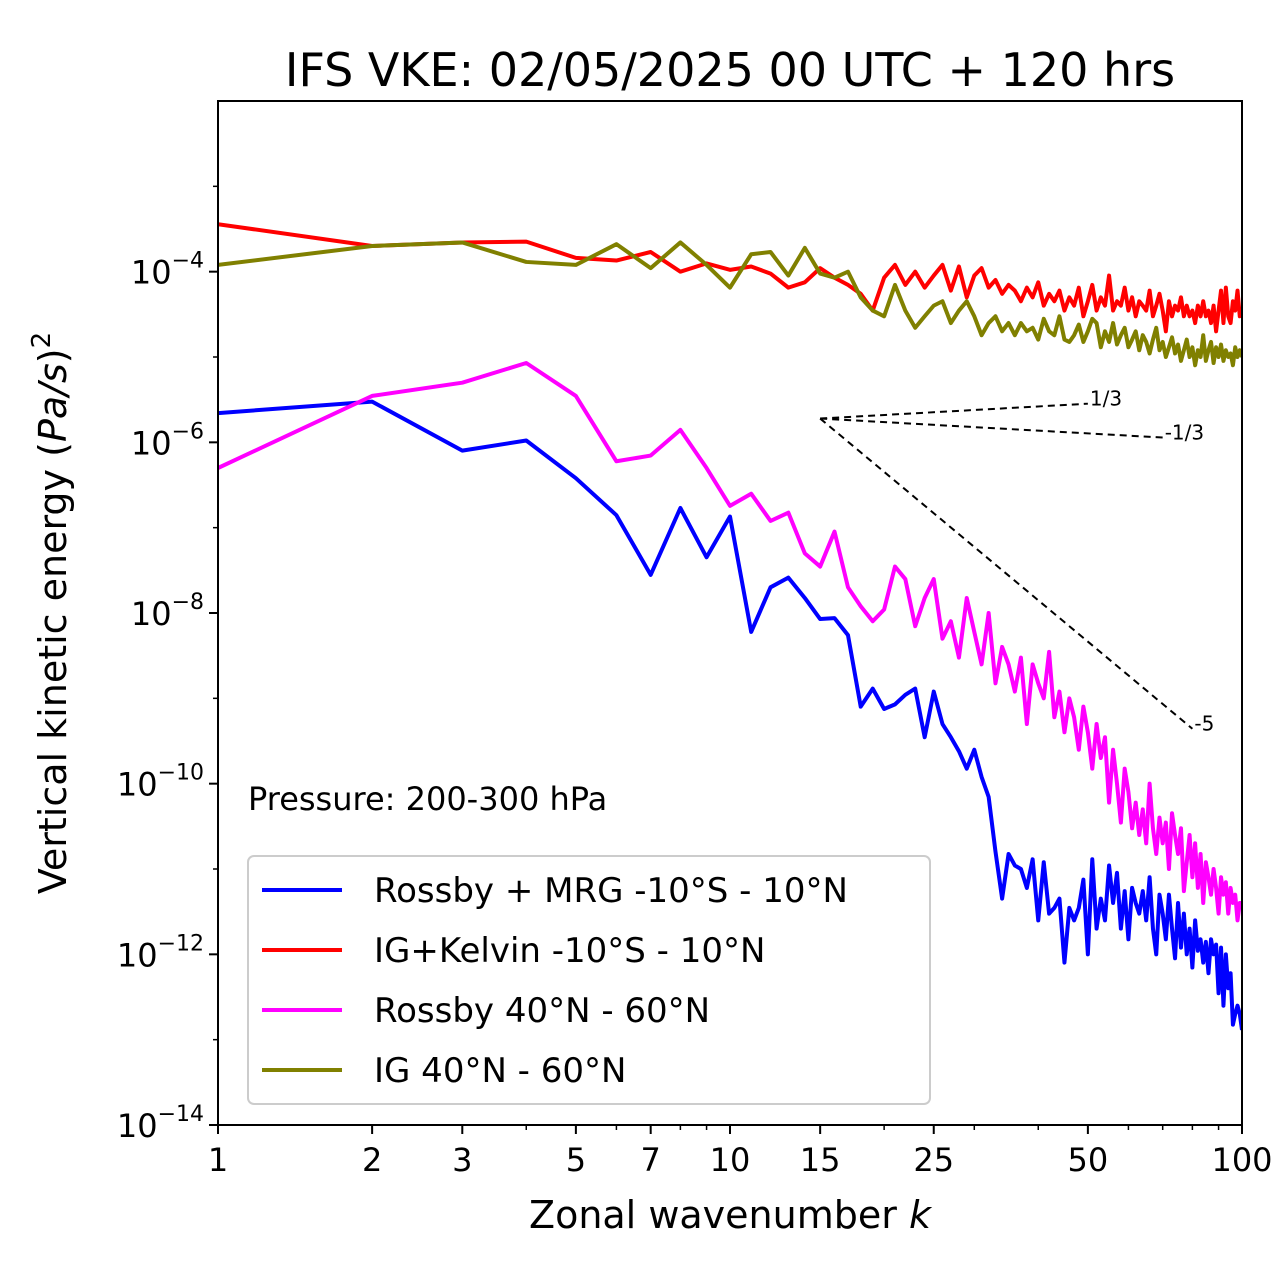  I want to click on chart-title: IFS VKE: 02/05/2025 00 UTC + 120 hrs, so click(730, 70).